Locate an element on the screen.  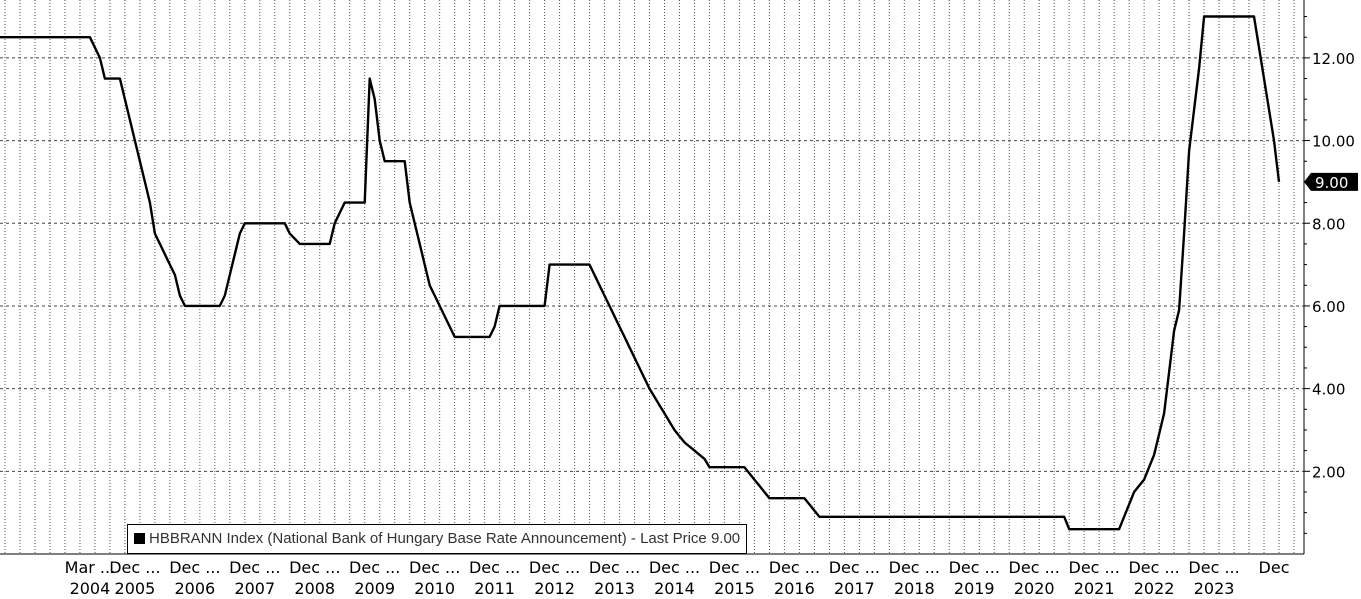
x-tick-year-label: 2011 is located at coordinates (494, 588).